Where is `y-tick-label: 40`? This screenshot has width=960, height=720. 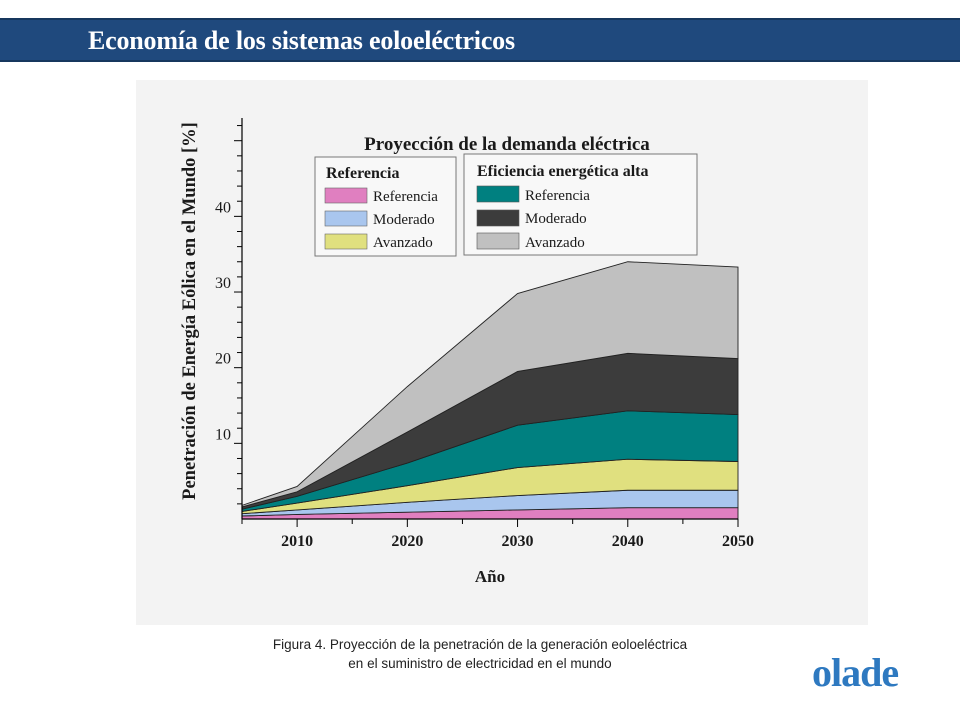
y-tick-label: 40 is located at coordinates (223, 207).